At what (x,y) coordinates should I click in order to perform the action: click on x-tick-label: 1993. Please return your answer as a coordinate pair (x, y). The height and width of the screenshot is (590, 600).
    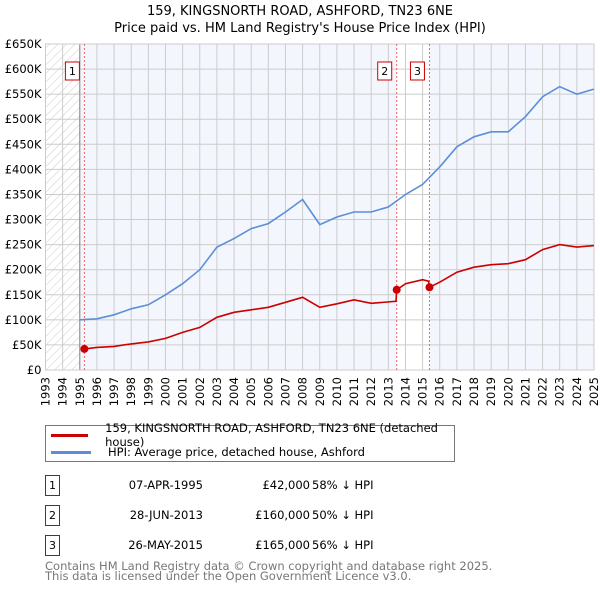
    Looking at the image, I should click on (46, 391).